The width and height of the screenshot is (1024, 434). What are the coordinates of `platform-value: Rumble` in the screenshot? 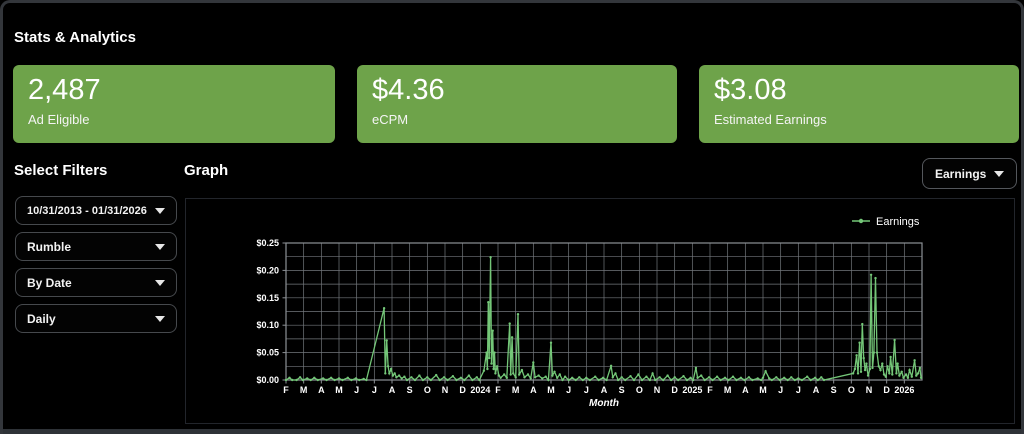 It's located at (49, 246).